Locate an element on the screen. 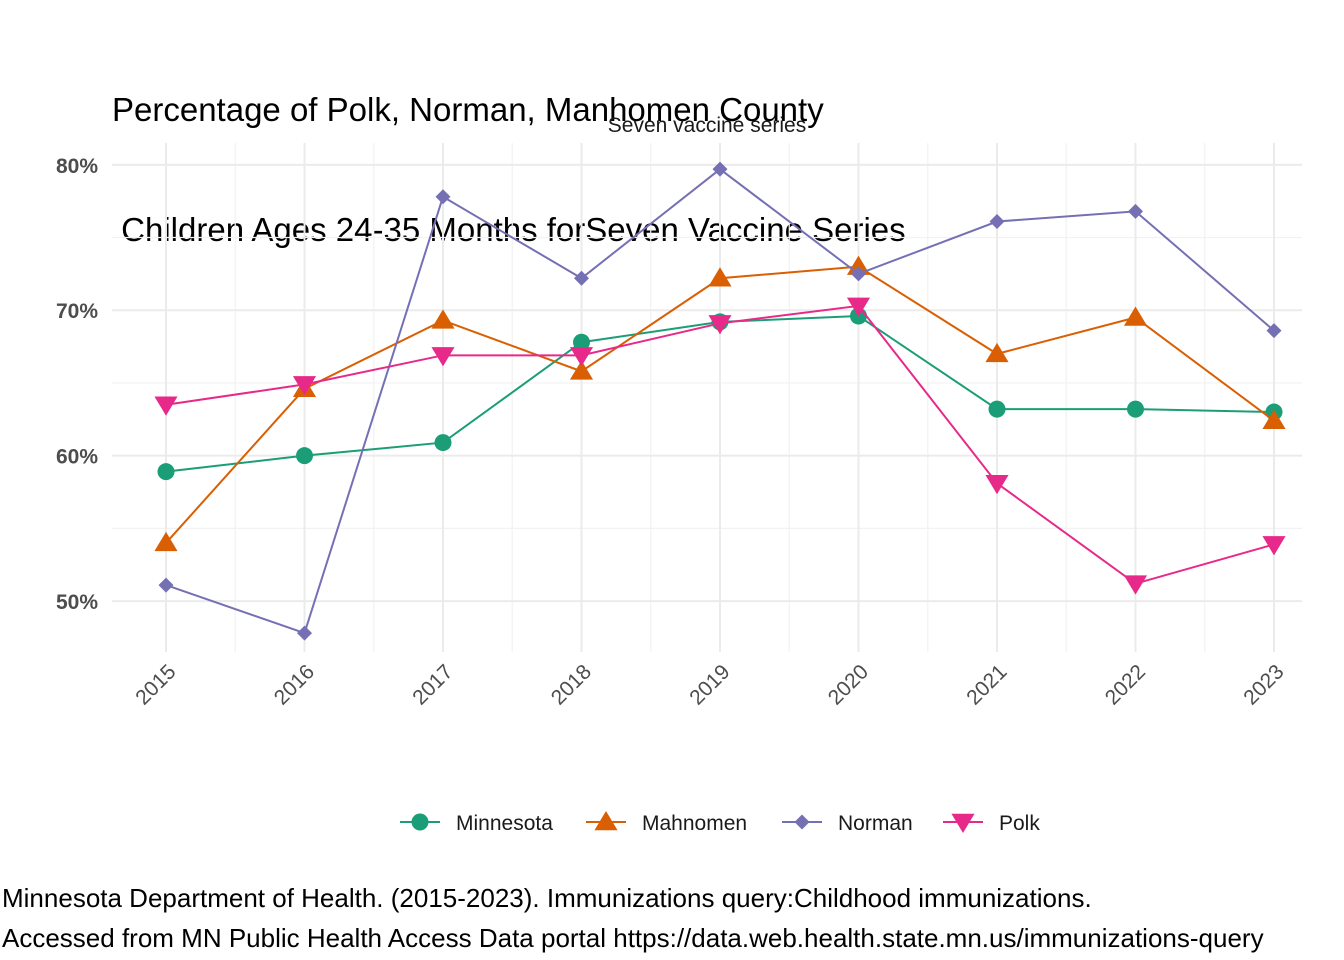 The width and height of the screenshot is (1344, 960). x-tick-label: 2015 is located at coordinates (155, 684).